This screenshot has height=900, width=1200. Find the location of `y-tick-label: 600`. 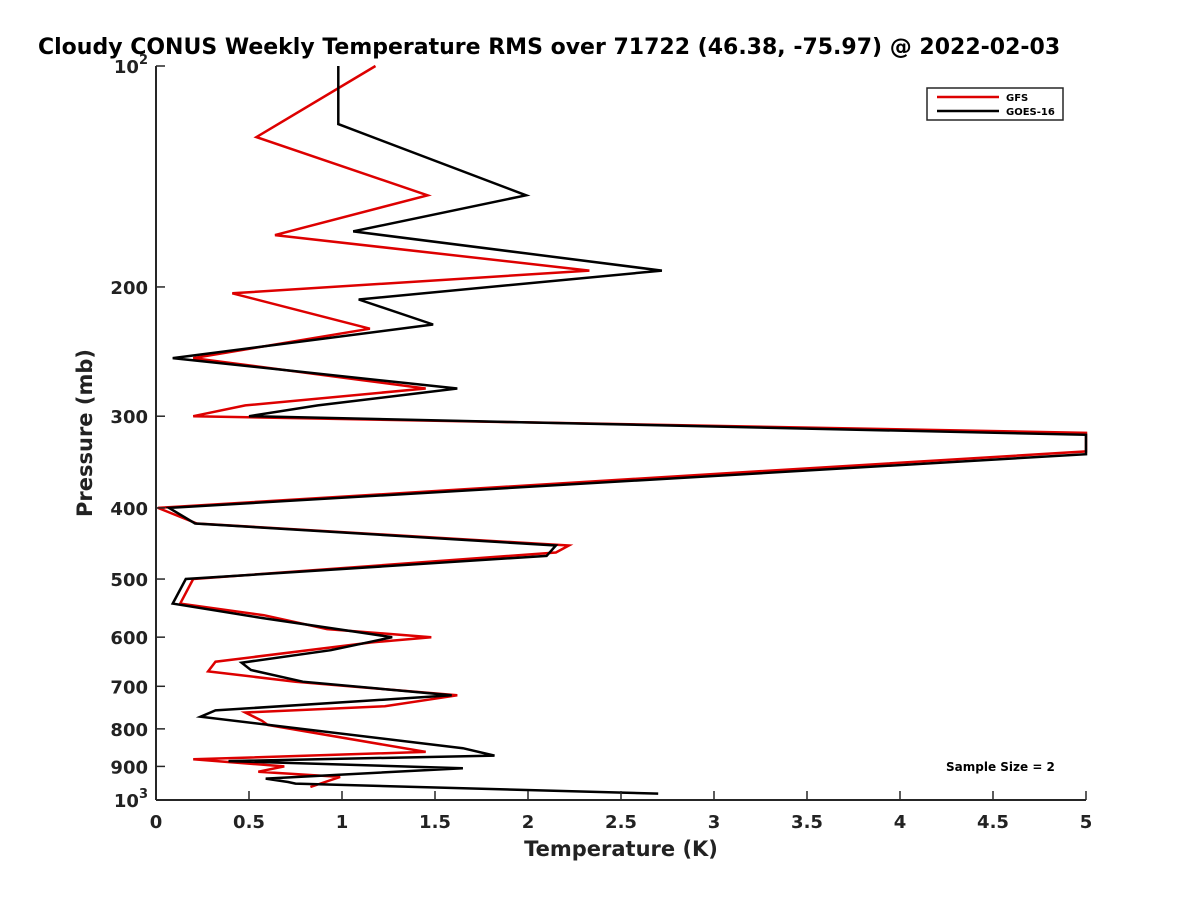

y-tick-label: 600 is located at coordinates (129, 638).